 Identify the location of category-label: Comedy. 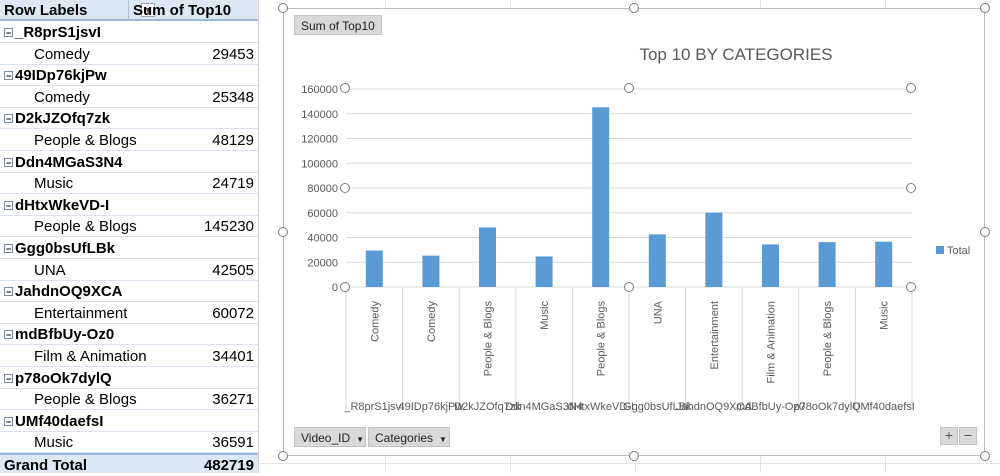
(62, 97).